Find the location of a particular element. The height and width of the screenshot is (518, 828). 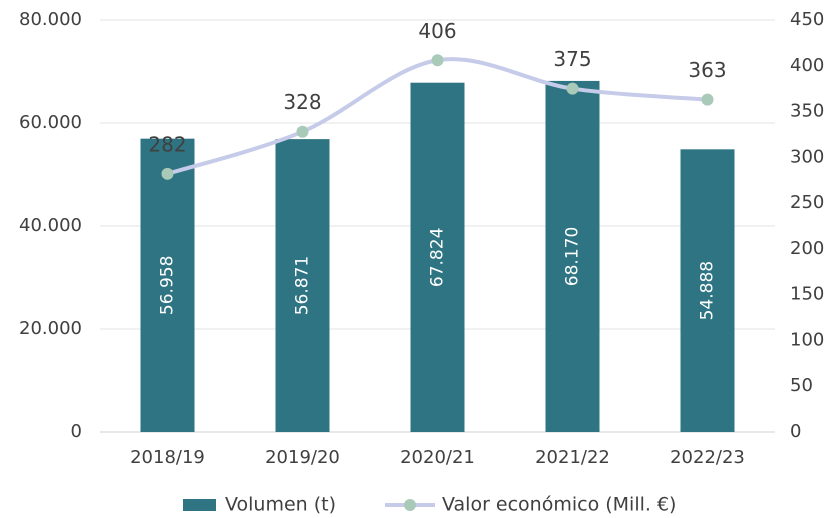

y2-tick-label: 450 is located at coordinates (807, 19).